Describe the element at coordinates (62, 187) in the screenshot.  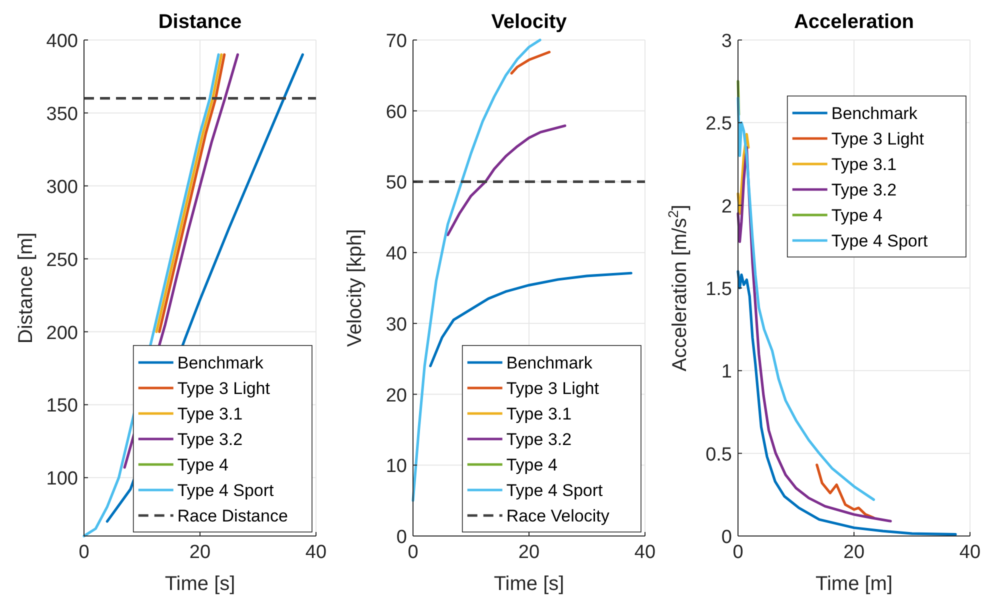
I see `y-tick-label: 300` at that location.